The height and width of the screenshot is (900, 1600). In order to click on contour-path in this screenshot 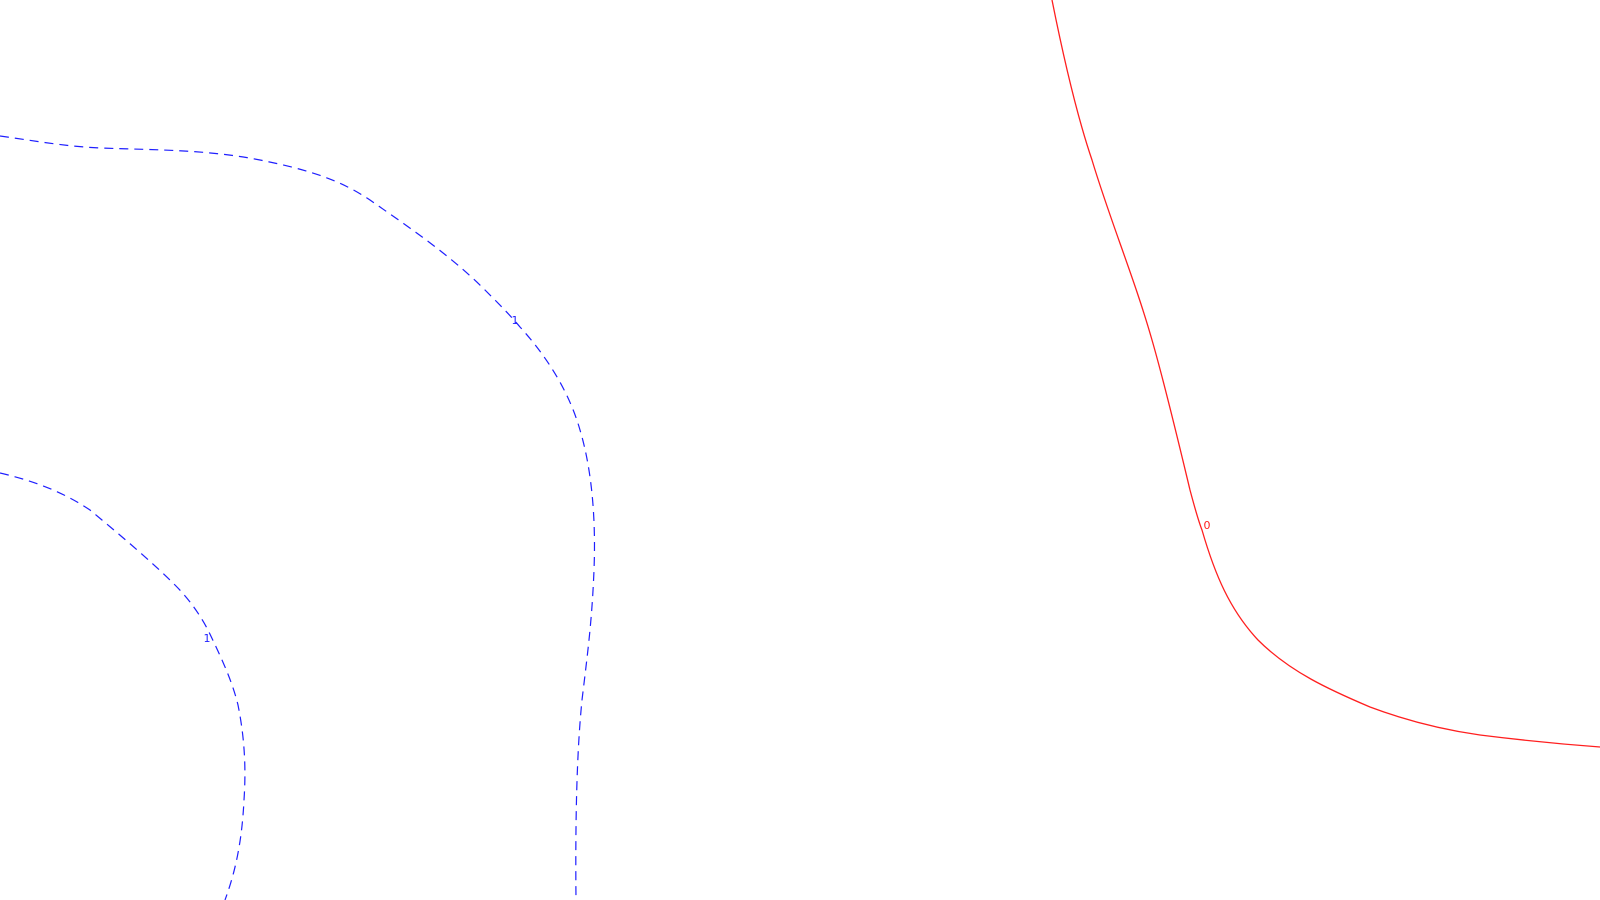, I will do `click(123, 686)`.